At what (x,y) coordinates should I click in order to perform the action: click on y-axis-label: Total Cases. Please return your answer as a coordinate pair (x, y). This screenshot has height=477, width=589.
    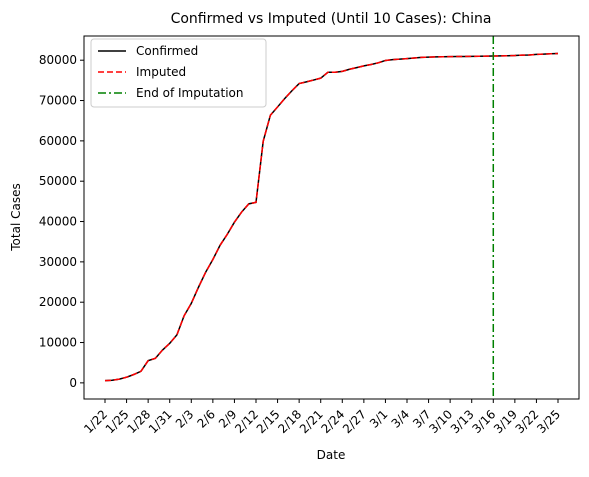
    Looking at the image, I should click on (16, 217).